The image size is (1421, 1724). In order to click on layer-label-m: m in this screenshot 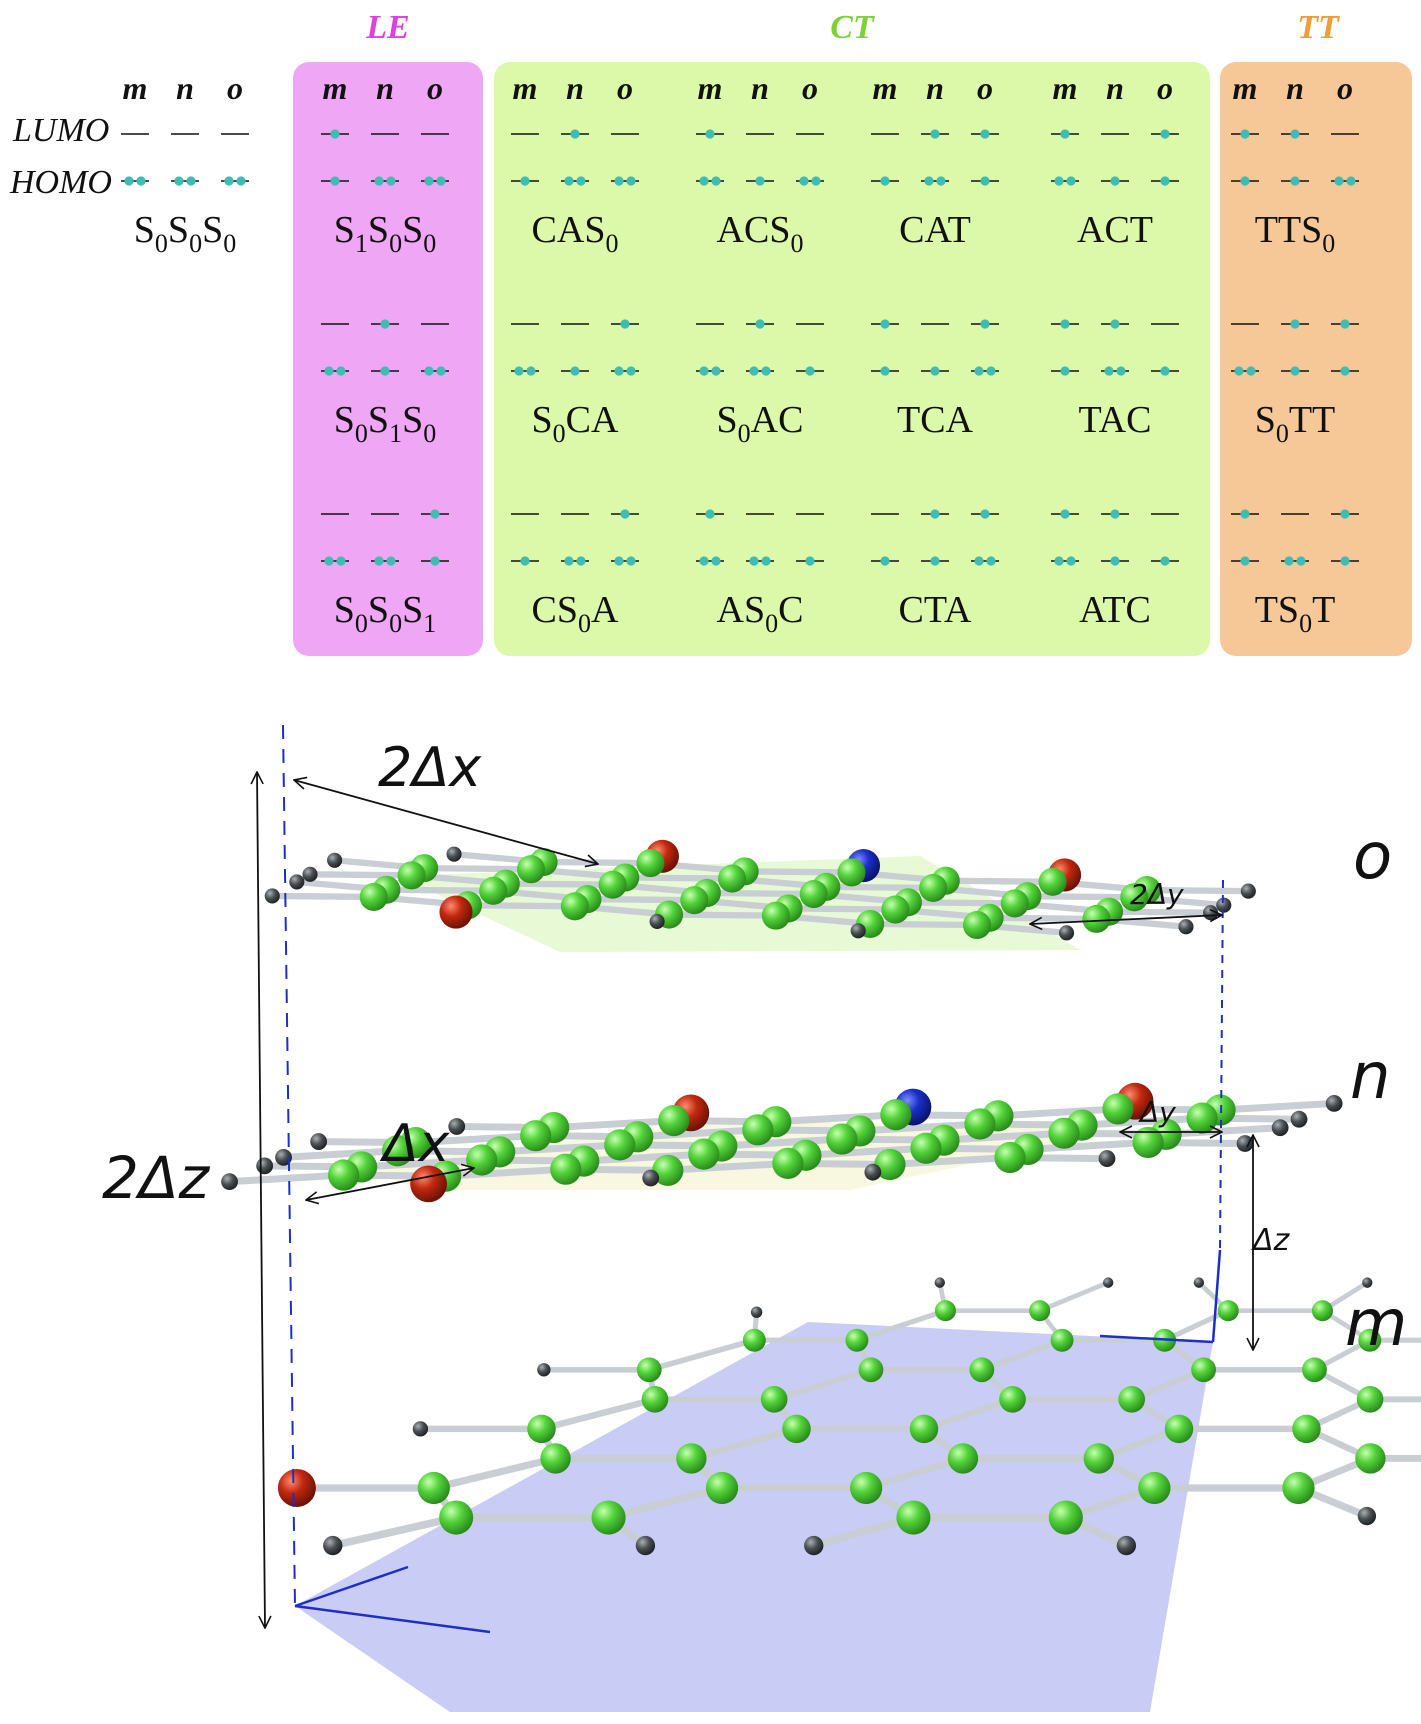, I will do `click(1376, 1324)`.